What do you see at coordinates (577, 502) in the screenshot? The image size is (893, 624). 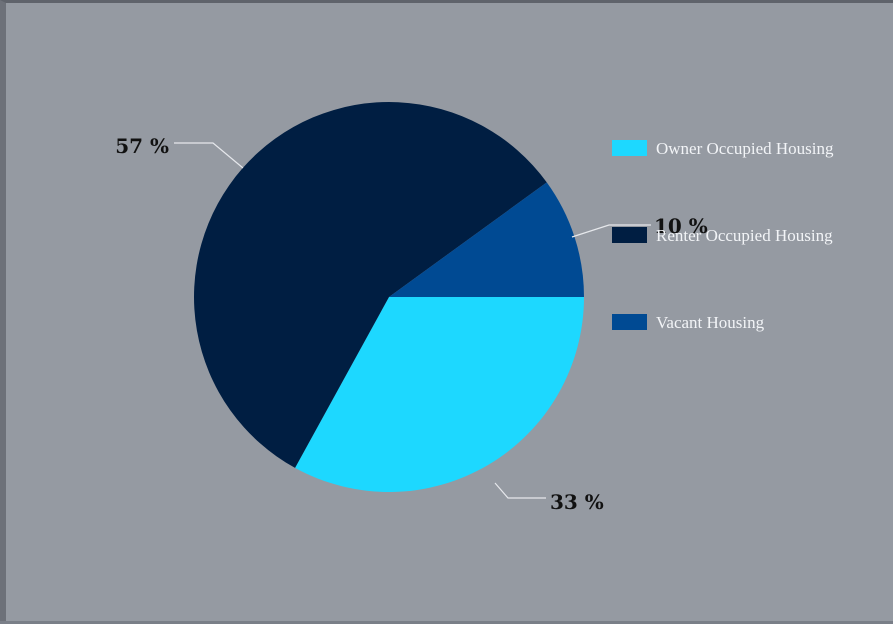 I see `value-label-owner-occupied-housing: 33 %` at bounding box center [577, 502].